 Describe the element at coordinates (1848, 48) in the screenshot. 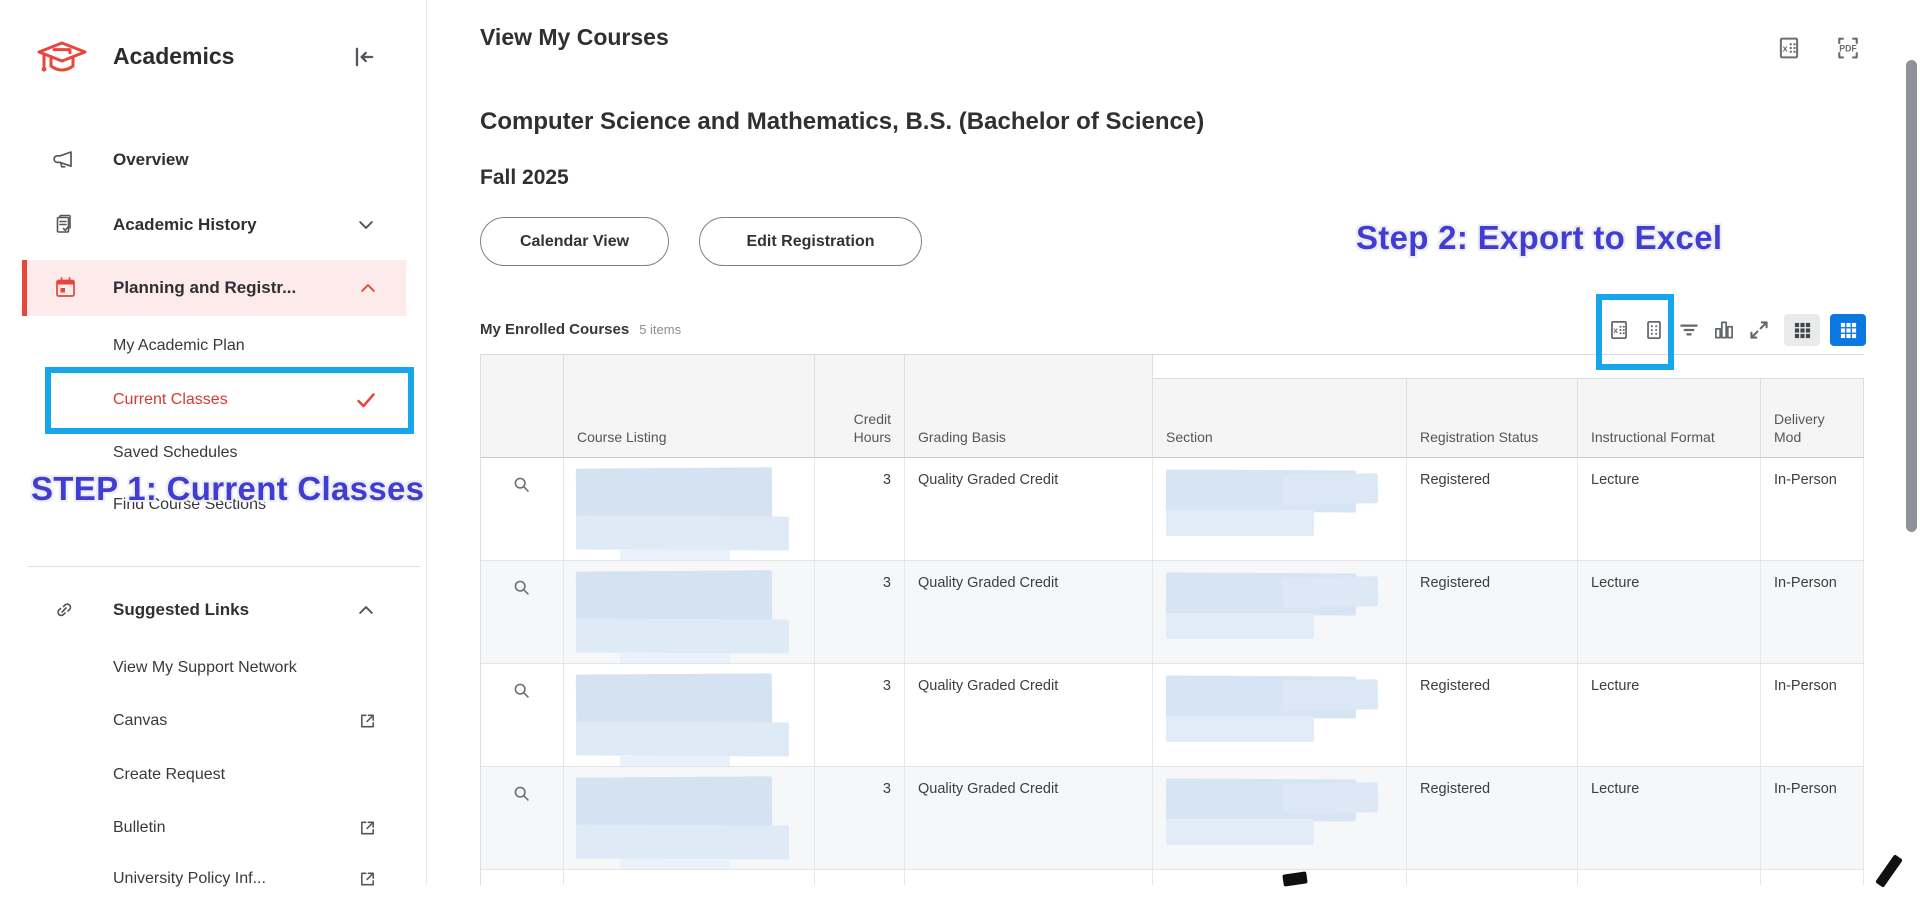

I see `export-pdf-icon: PDF` at that location.